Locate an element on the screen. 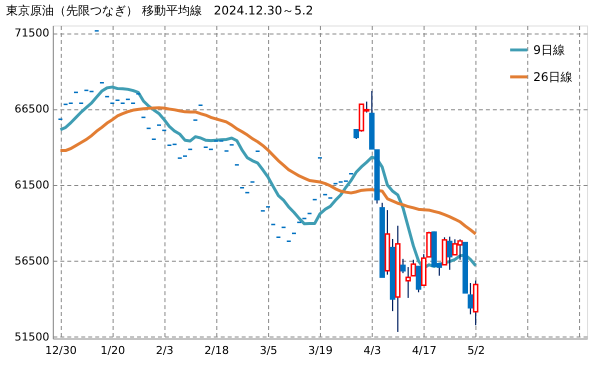 The height and width of the screenshot is (369, 599). y-tick-label: 71500 is located at coordinates (32, 33).